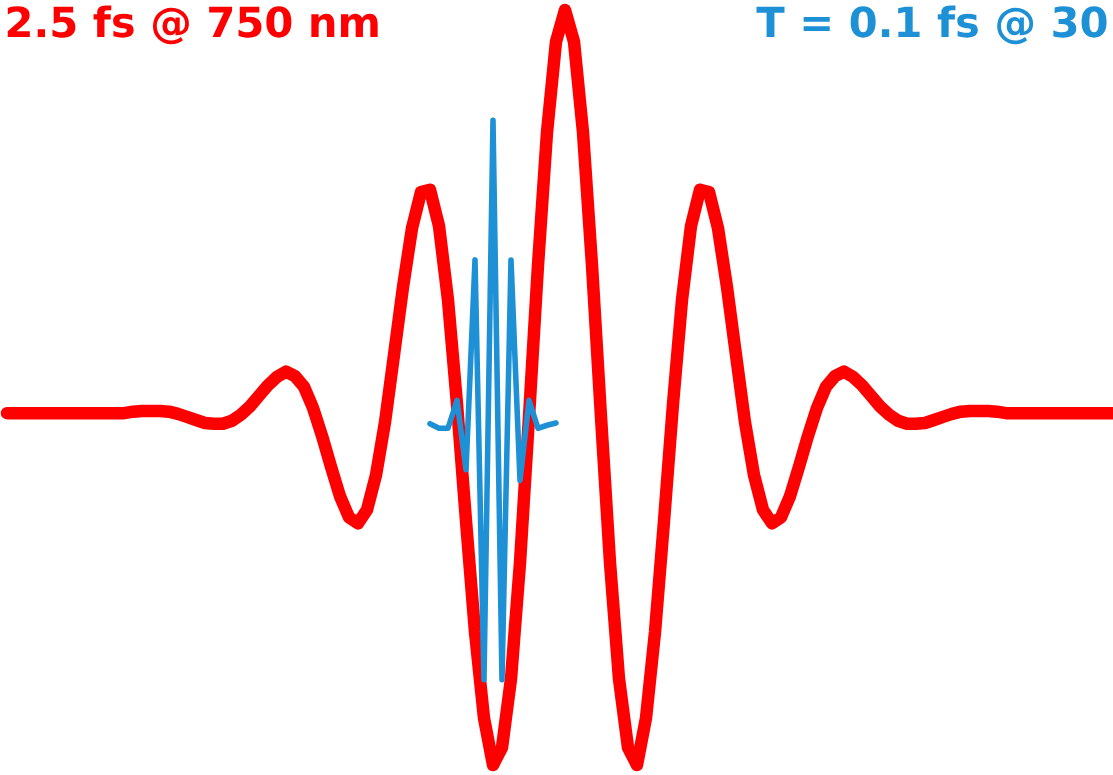 This screenshot has width=1113, height=775. I want to click on annotation: T = 0.1 fs @ 30, so click(931, 25).